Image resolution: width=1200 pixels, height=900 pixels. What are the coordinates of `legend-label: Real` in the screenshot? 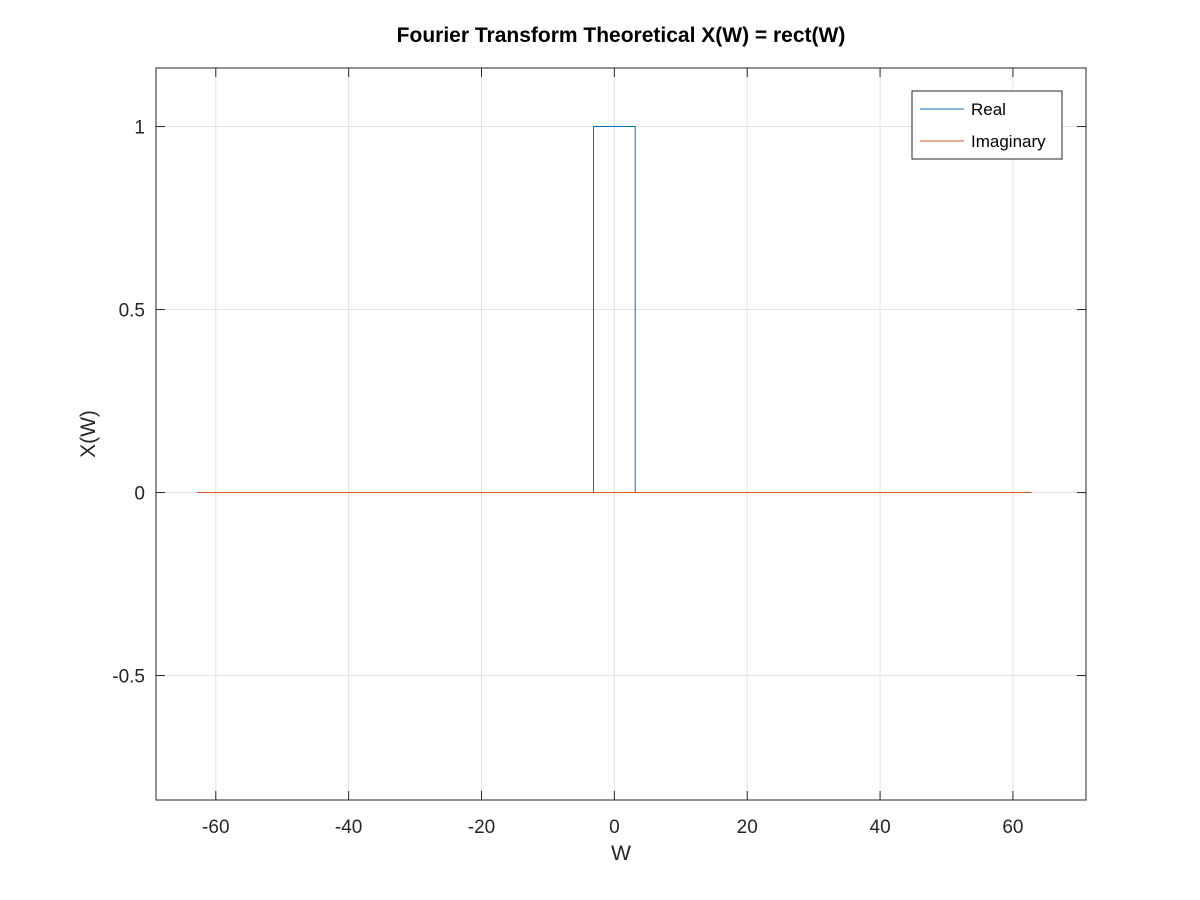 It's located at (988, 109).